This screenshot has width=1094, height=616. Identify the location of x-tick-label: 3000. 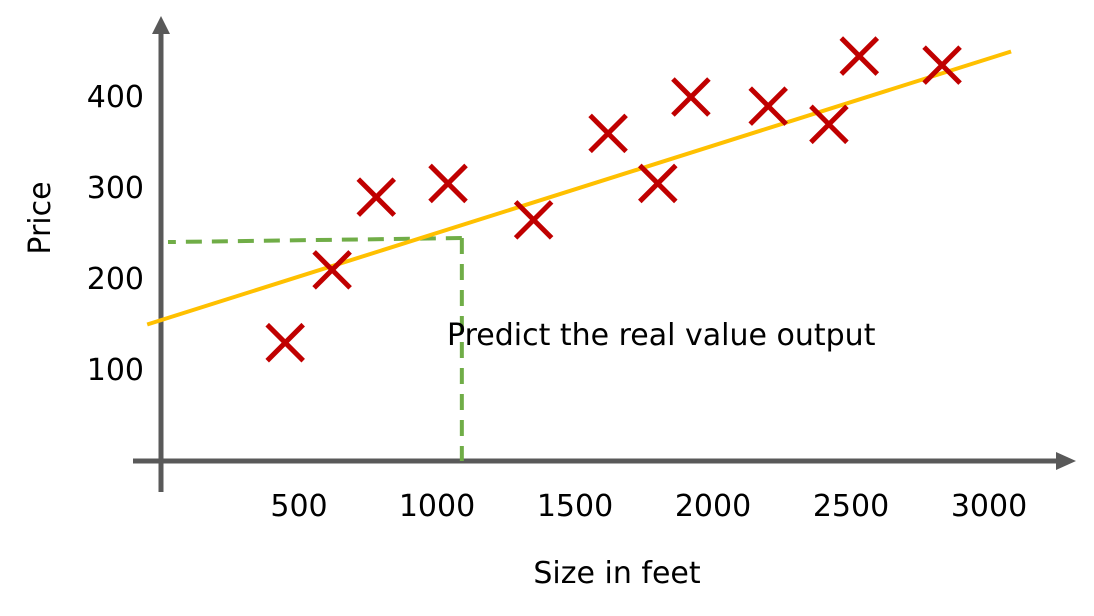
(989, 506).